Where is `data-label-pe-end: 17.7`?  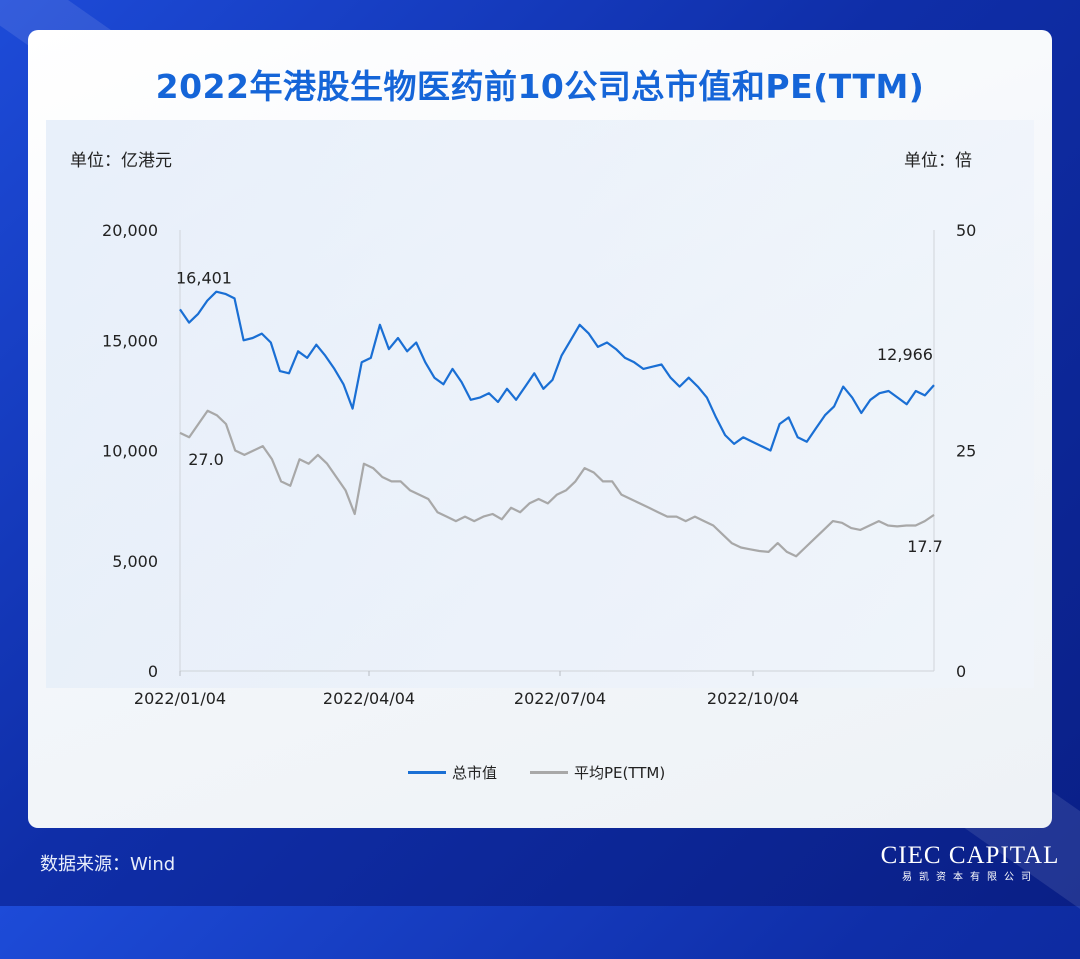
data-label-pe-end: 17.7 is located at coordinates (925, 546).